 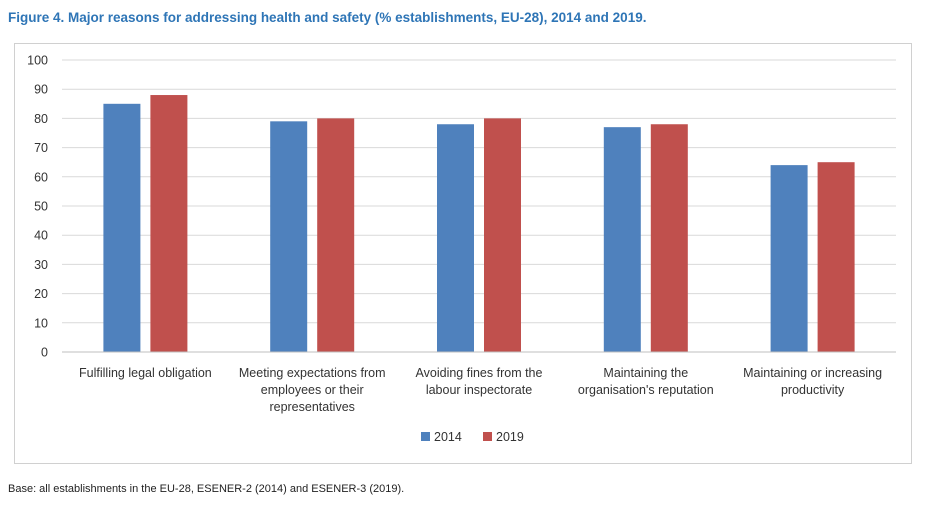 What do you see at coordinates (645, 373) in the screenshot?
I see `category-label: Maintaining the` at bounding box center [645, 373].